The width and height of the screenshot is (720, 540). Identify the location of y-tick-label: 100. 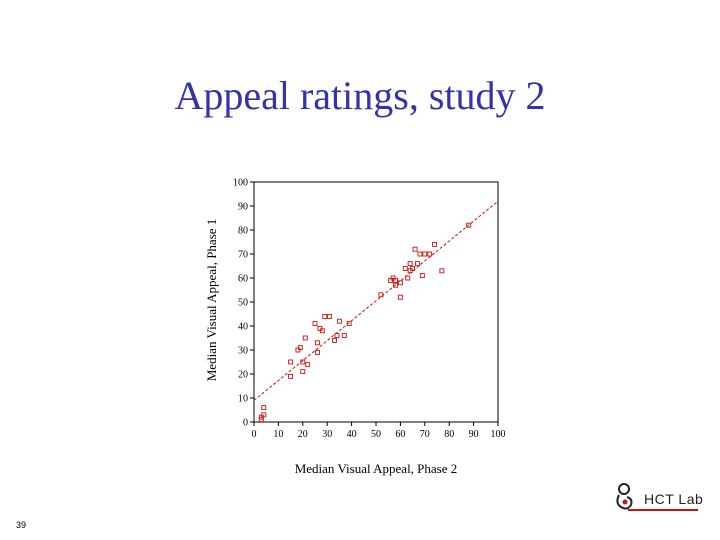
(240, 183).